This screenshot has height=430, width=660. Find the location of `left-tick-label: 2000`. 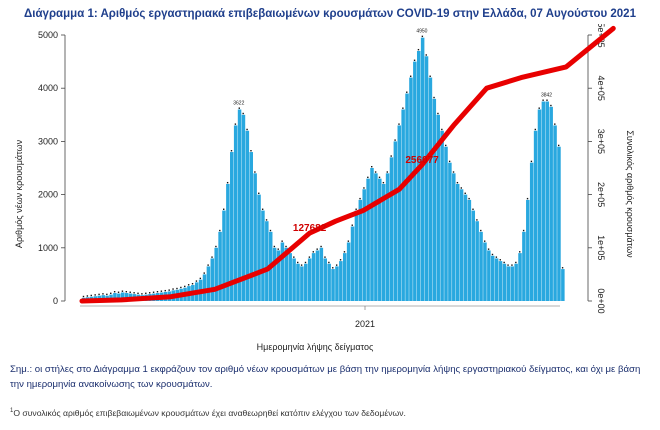

left-tick-label: 2000 is located at coordinates (48, 195).